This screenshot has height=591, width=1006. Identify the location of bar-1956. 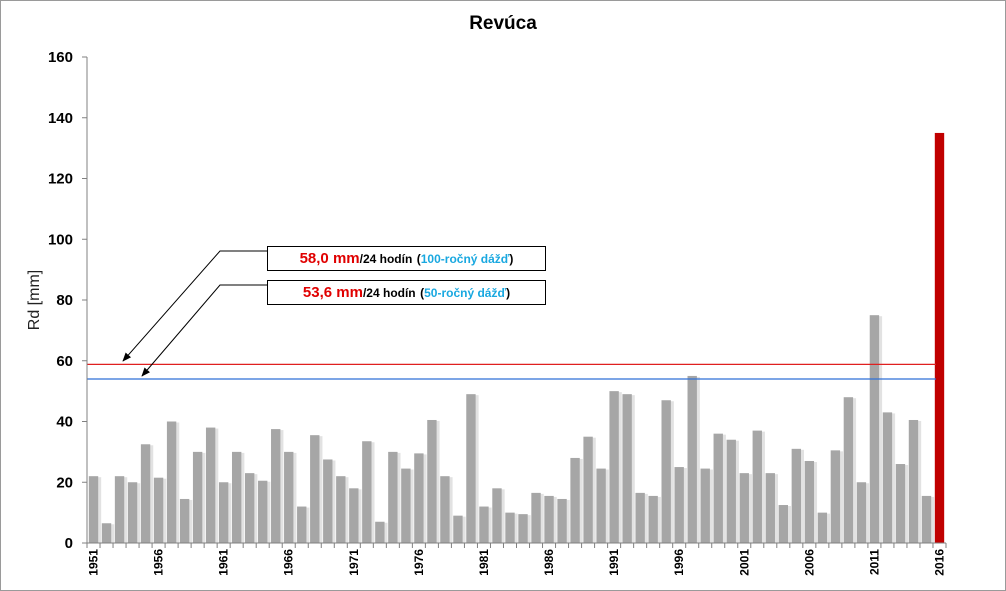
(158, 510).